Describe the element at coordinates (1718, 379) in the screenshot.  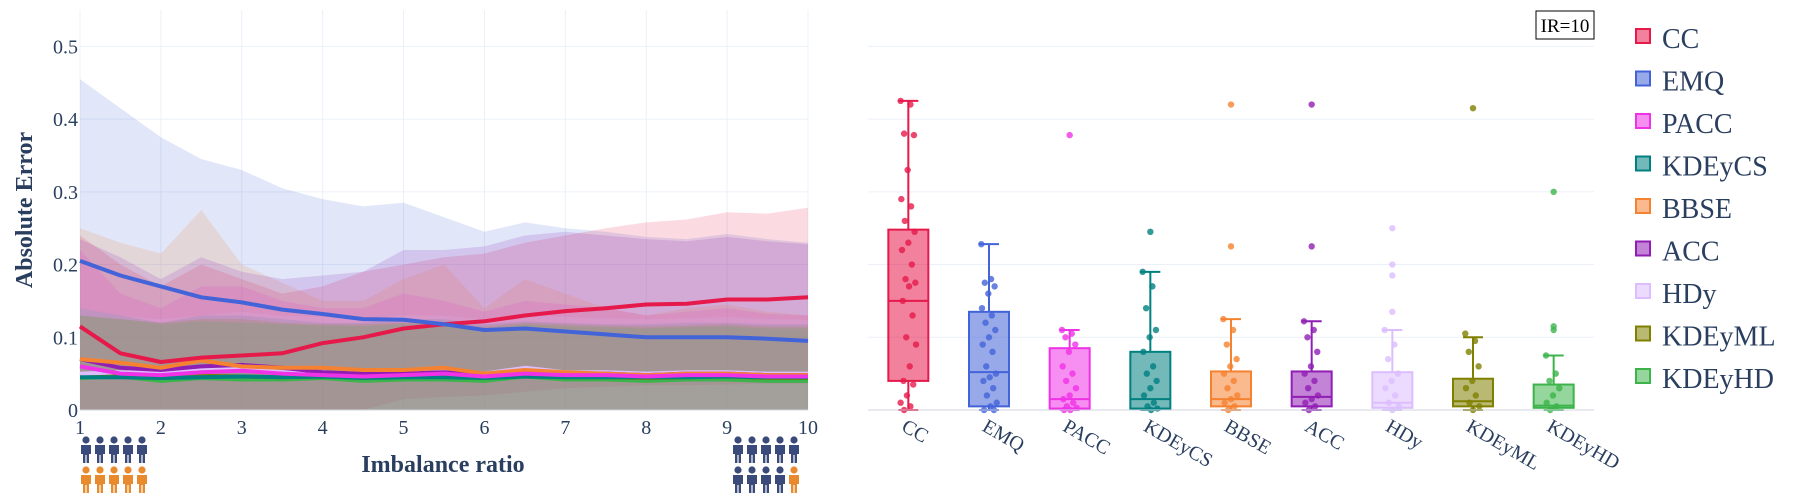
I see `legend-label: KDEyHD` at that location.